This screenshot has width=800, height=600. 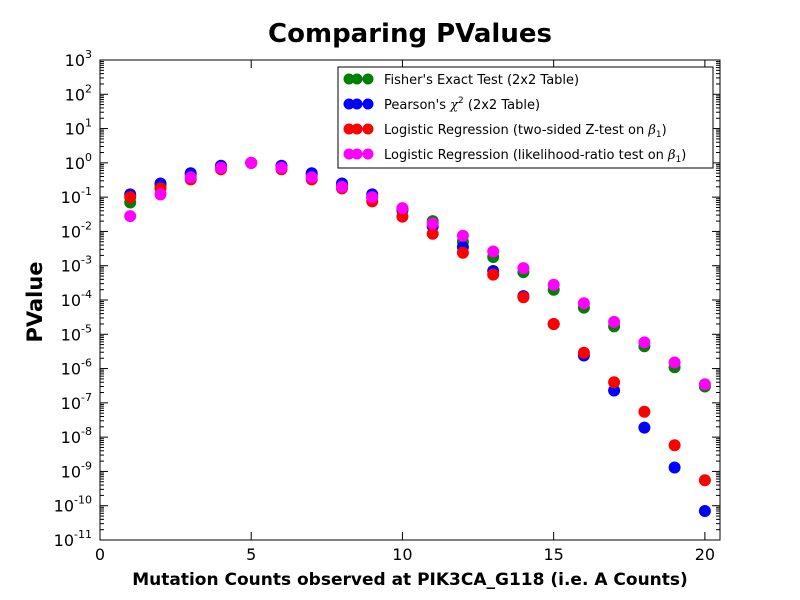 I want to click on y-tick-label: 10⁻¹, so click(x=76, y=196).